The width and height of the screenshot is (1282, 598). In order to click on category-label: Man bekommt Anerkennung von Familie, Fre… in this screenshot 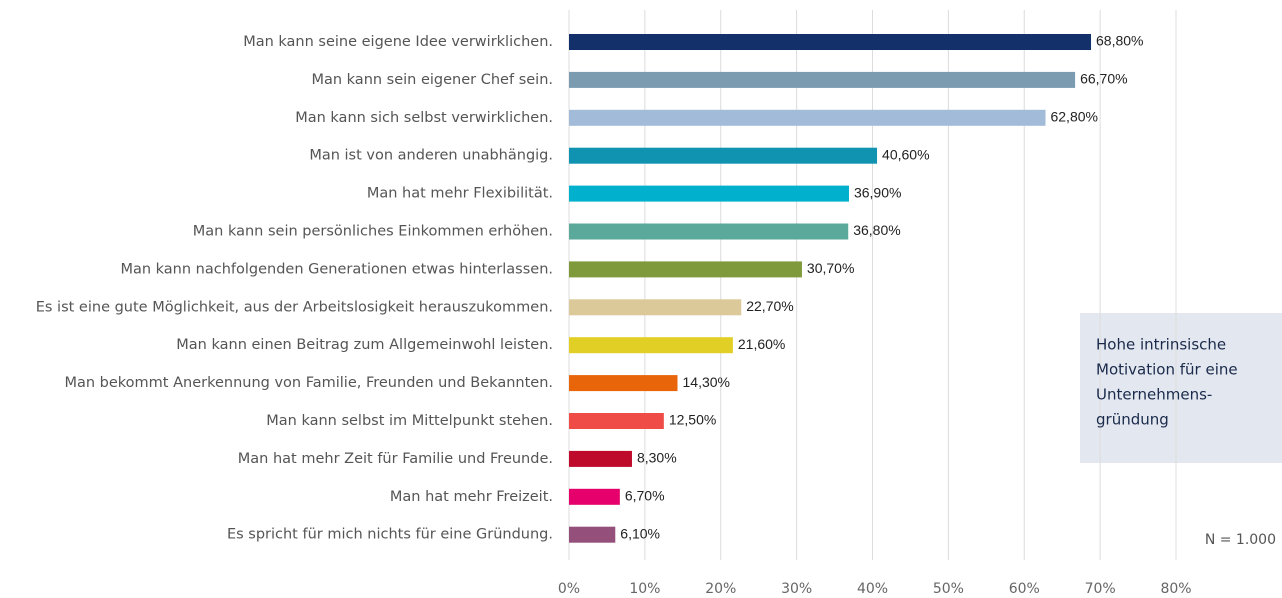, I will do `click(308, 383)`.